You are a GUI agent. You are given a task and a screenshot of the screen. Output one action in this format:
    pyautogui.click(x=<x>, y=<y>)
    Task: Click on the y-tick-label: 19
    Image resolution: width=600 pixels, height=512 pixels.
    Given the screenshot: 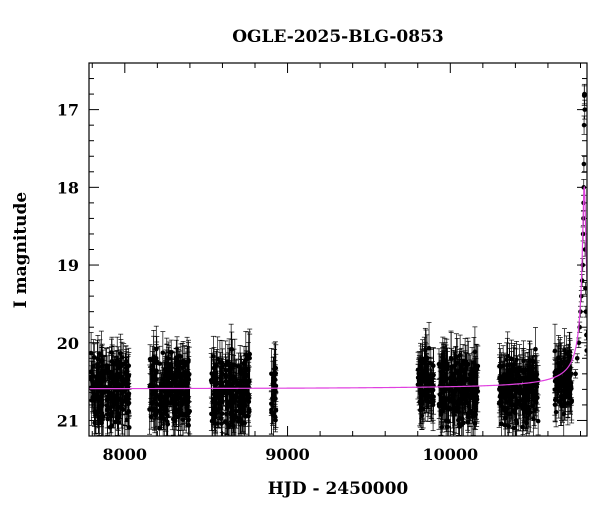 What is the action you would take?
    pyautogui.click(x=68, y=265)
    